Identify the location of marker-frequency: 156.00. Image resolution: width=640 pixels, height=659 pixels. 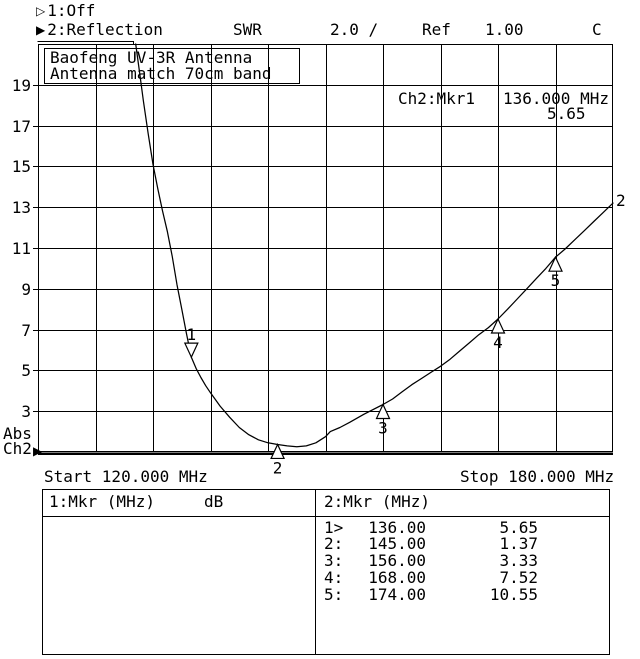
(397, 561).